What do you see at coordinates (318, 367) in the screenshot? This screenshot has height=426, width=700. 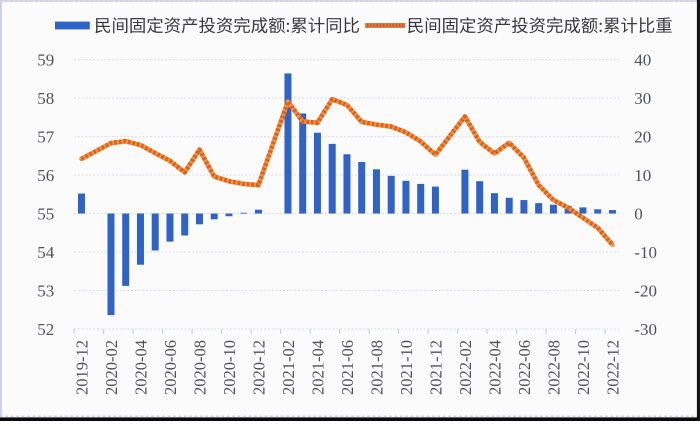 I see `svg-text: 2021-04` at bounding box center [318, 367].